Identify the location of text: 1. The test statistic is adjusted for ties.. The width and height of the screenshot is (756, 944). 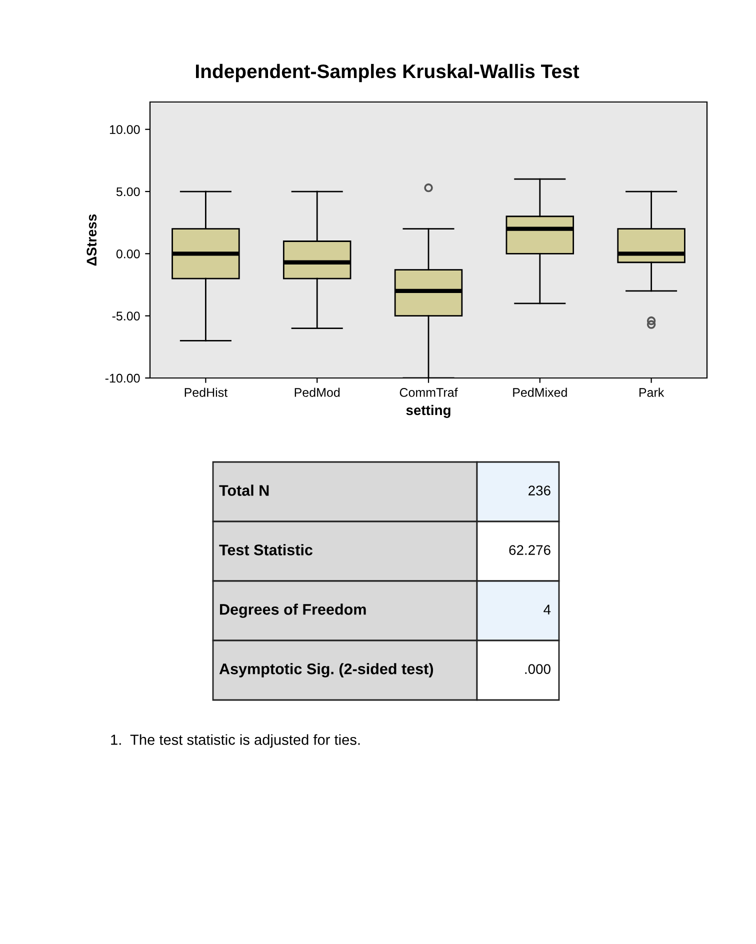
(235, 741).